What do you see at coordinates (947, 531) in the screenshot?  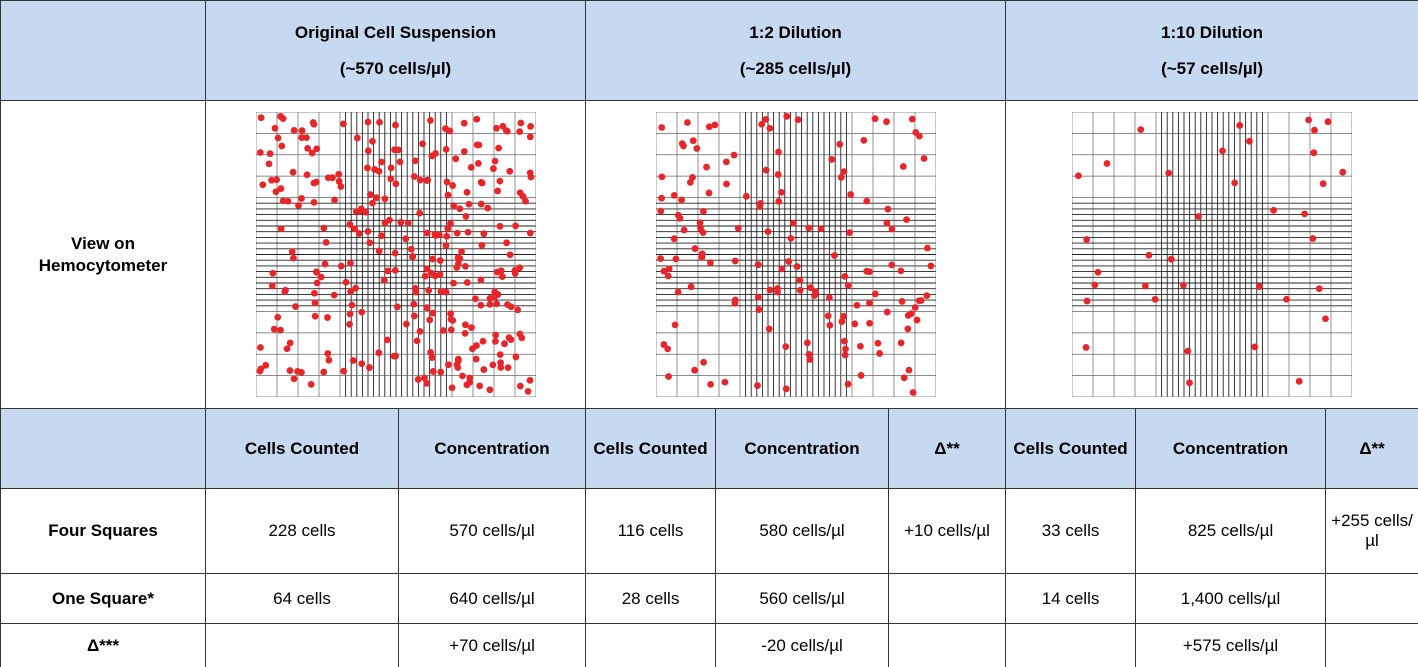 I see `data-cell: +10 cells/µl` at bounding box center [947, 531].